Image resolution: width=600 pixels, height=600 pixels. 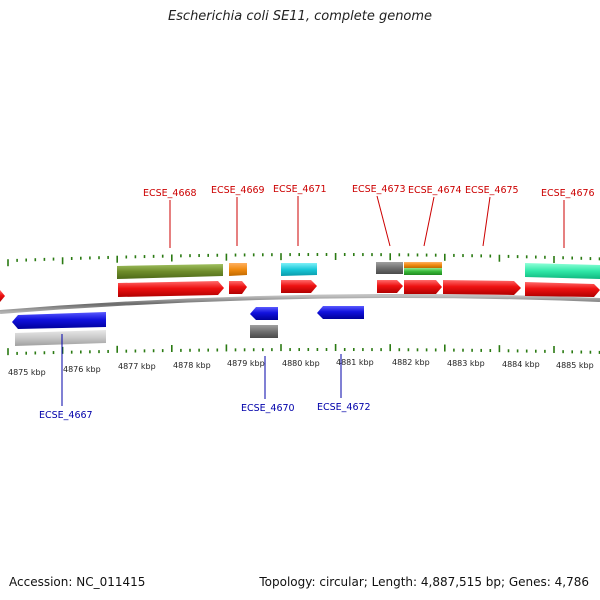 What do you see at coordinates (238, 269) in the screenshot?
I see `cog-bar-orange` at bounding box center [238, 269].